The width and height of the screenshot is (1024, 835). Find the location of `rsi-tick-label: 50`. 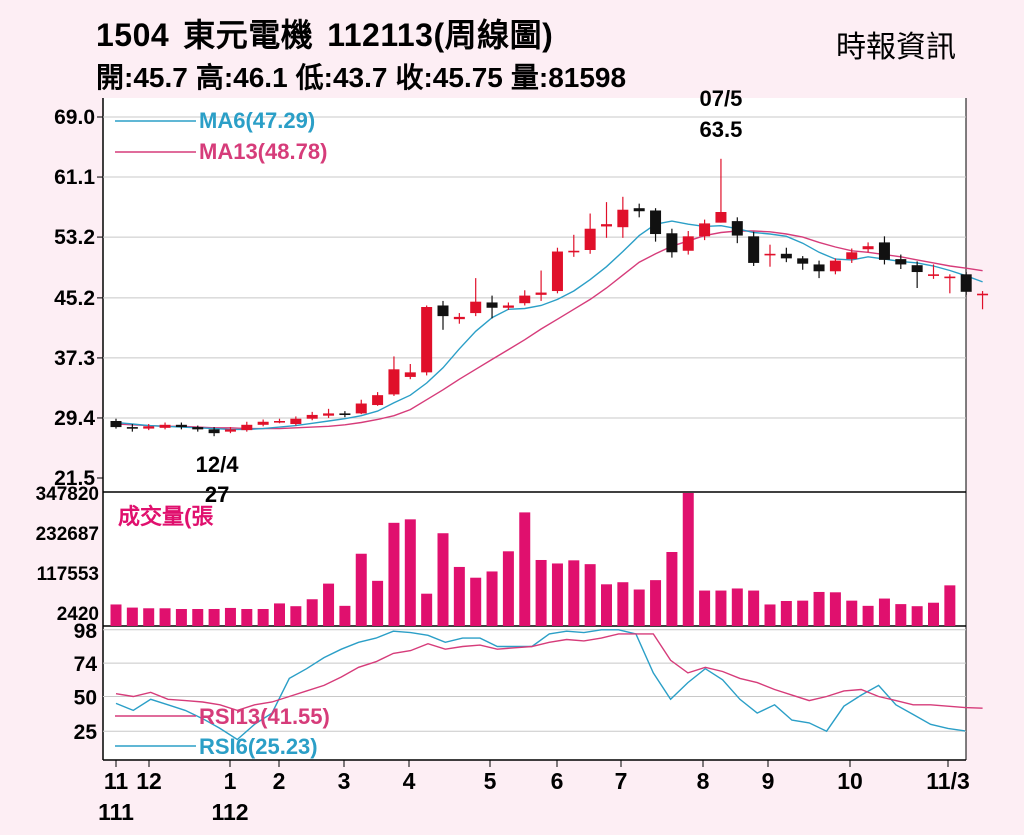

rsi-tick-label: 50 is located at coordinates (85, 697).